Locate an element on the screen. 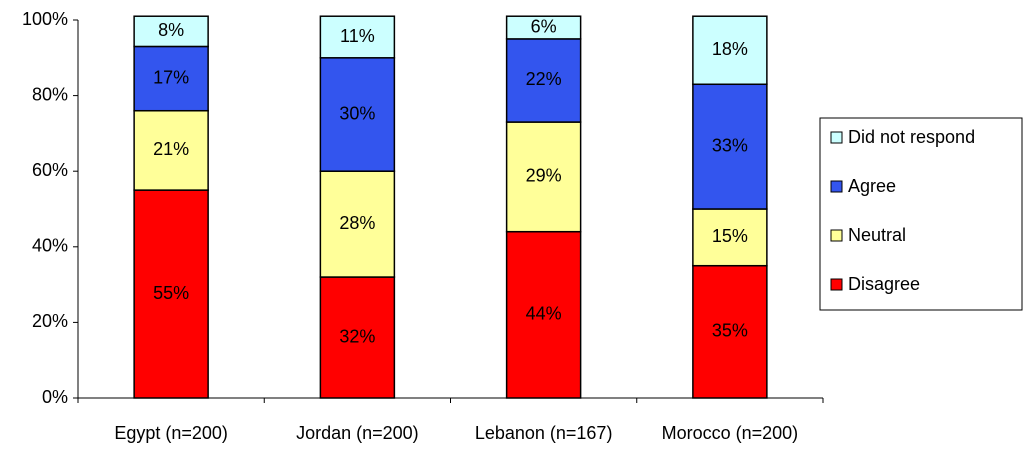 The height and width of the screenshot is (461, 1026). data-label: 28% is located at coordinates (357, 223).